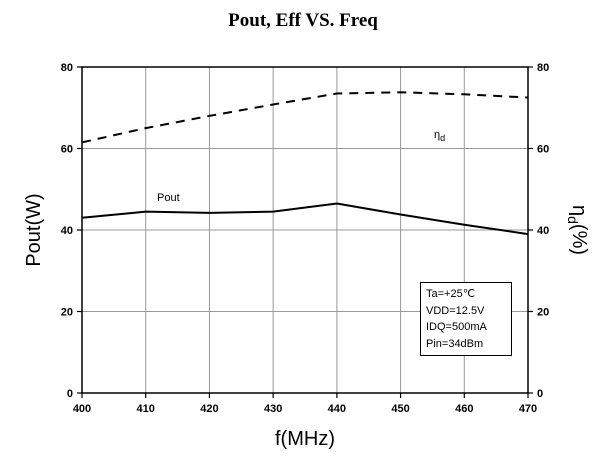 The width and height of the screenshot is (606, 461). Describe the element at coordinates (273, 409) in the screenshot. I see `x-tick-label: 430` at that location.